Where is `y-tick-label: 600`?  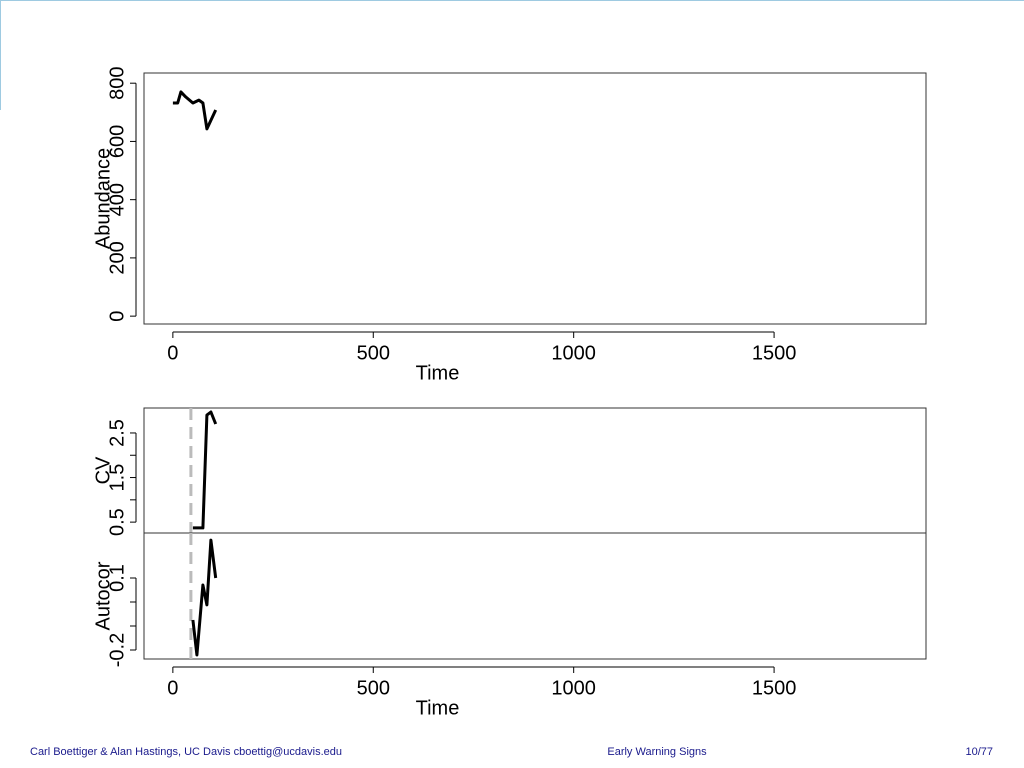
y-tick-label: 600 is located at coordinates (117, 141).